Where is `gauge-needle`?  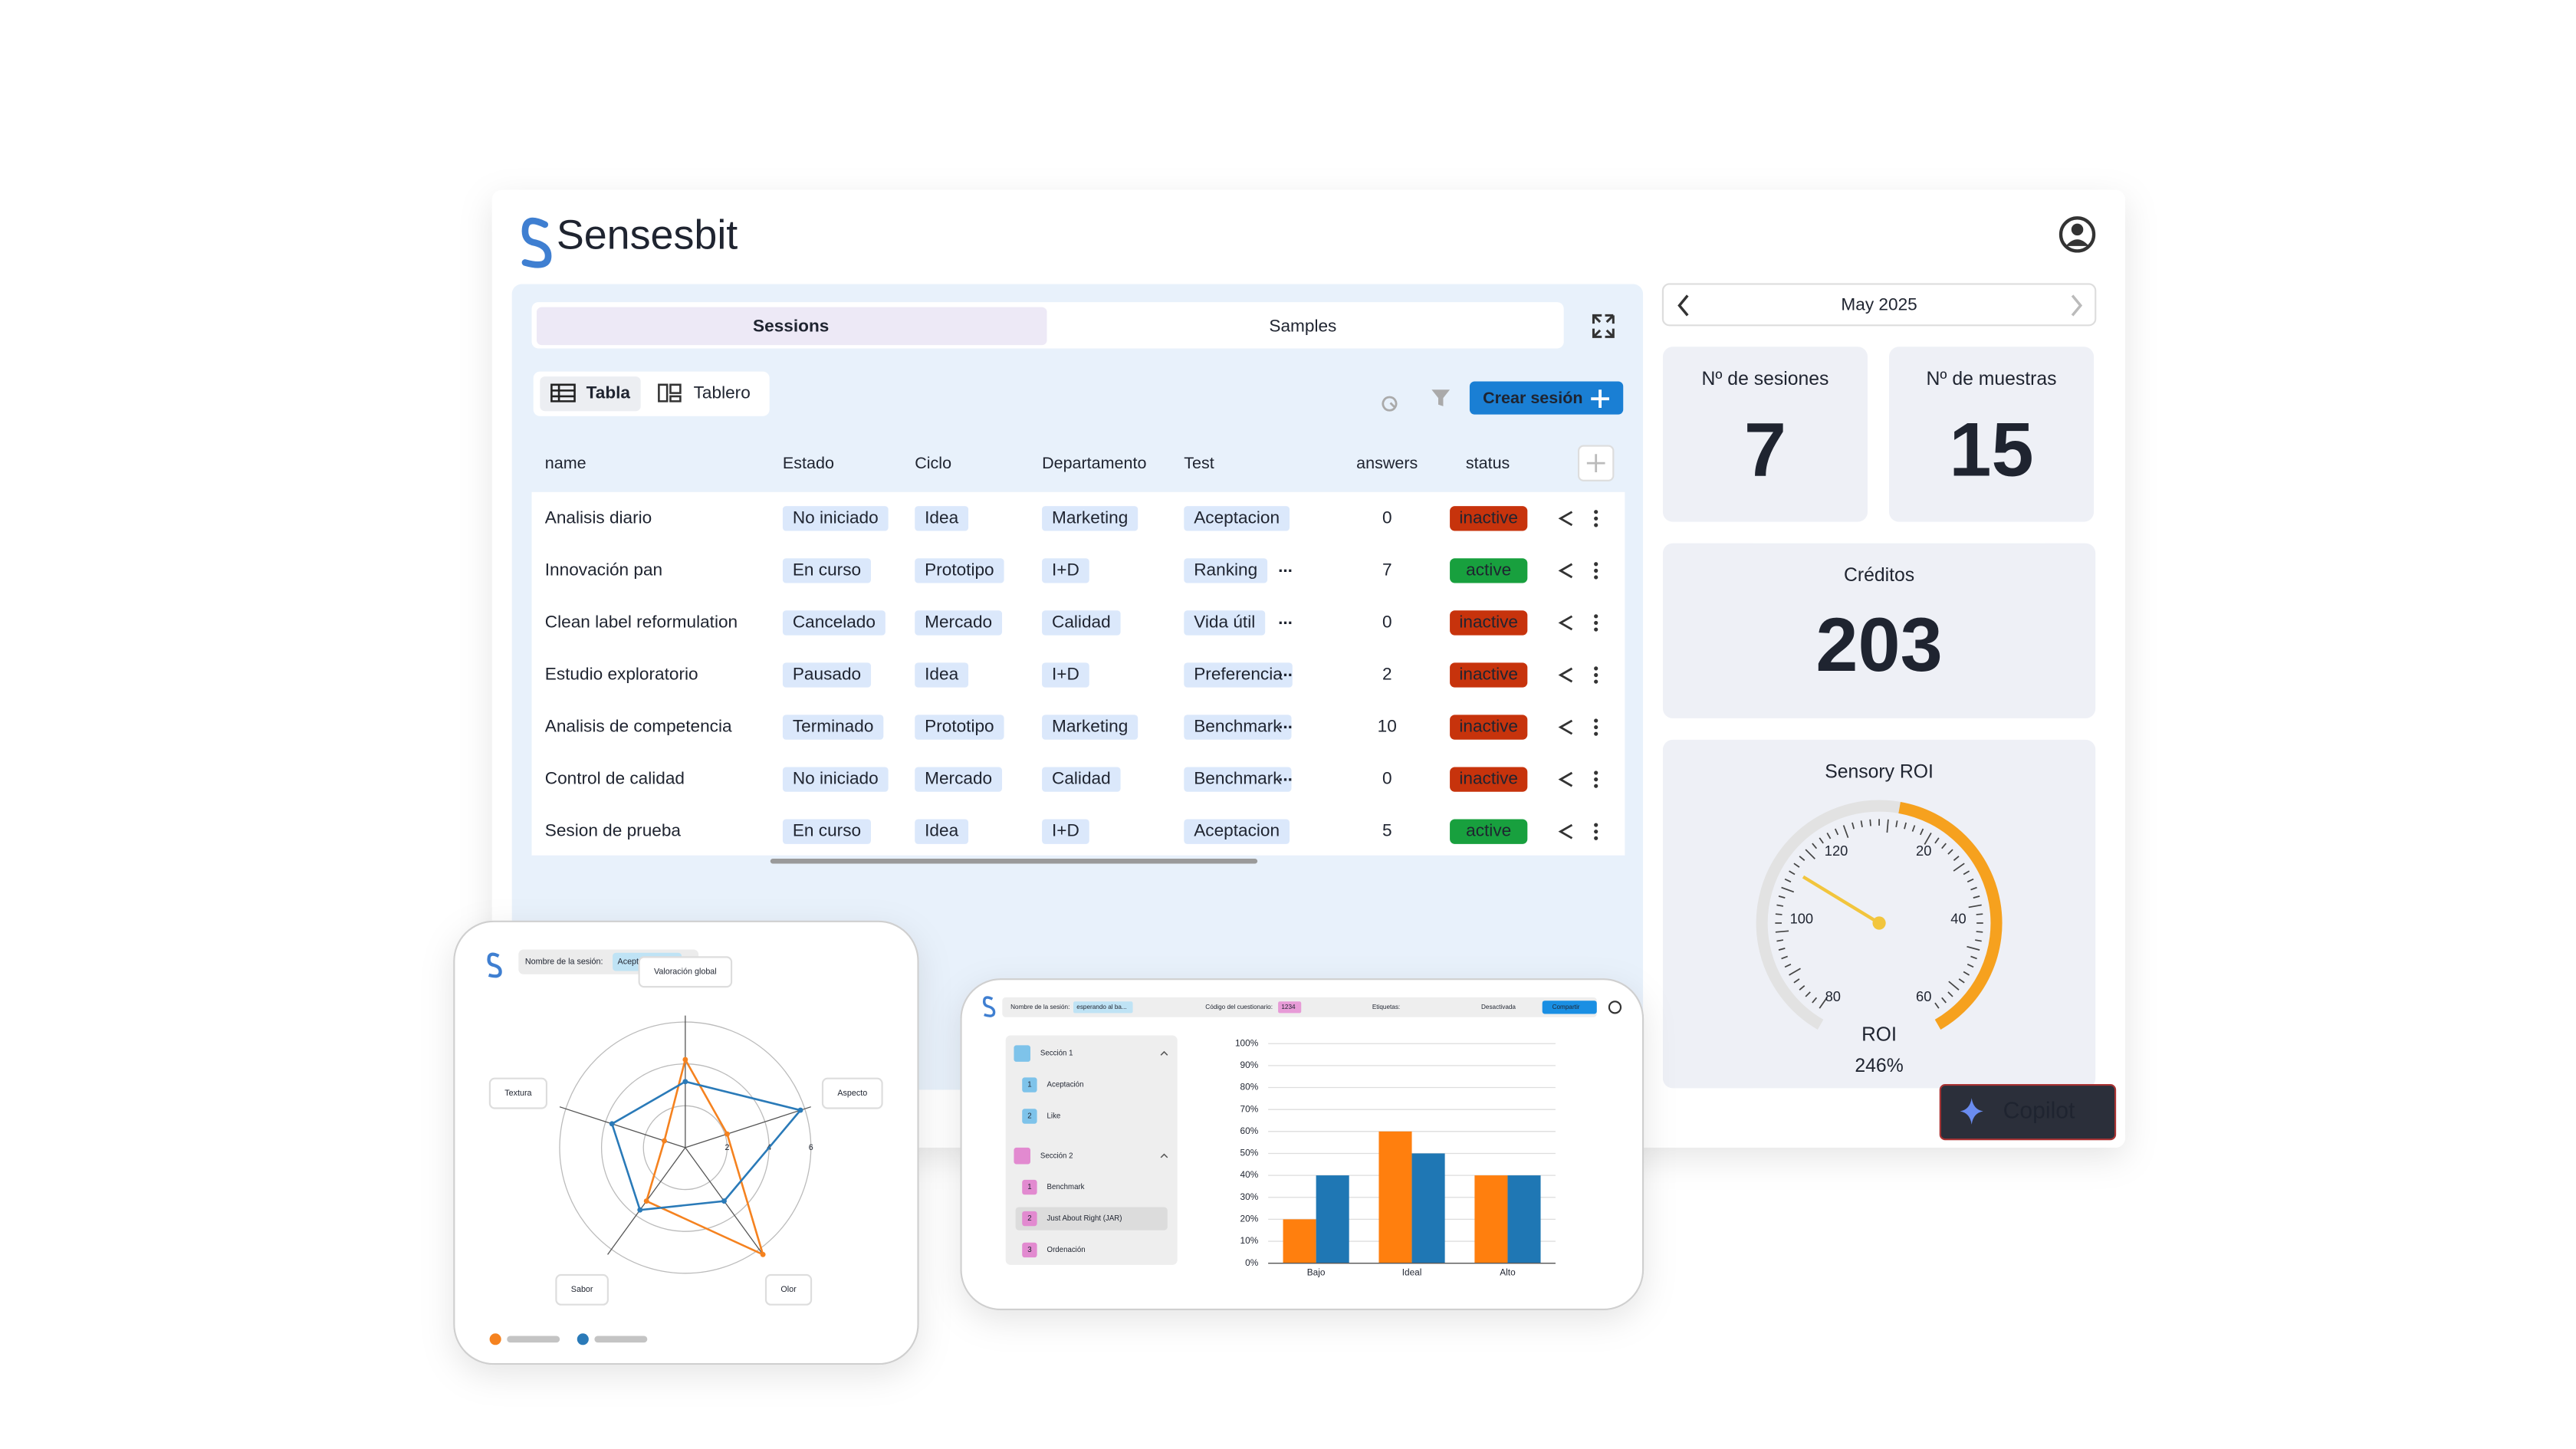
gauge-needle is located at coordinates (1842, 900).